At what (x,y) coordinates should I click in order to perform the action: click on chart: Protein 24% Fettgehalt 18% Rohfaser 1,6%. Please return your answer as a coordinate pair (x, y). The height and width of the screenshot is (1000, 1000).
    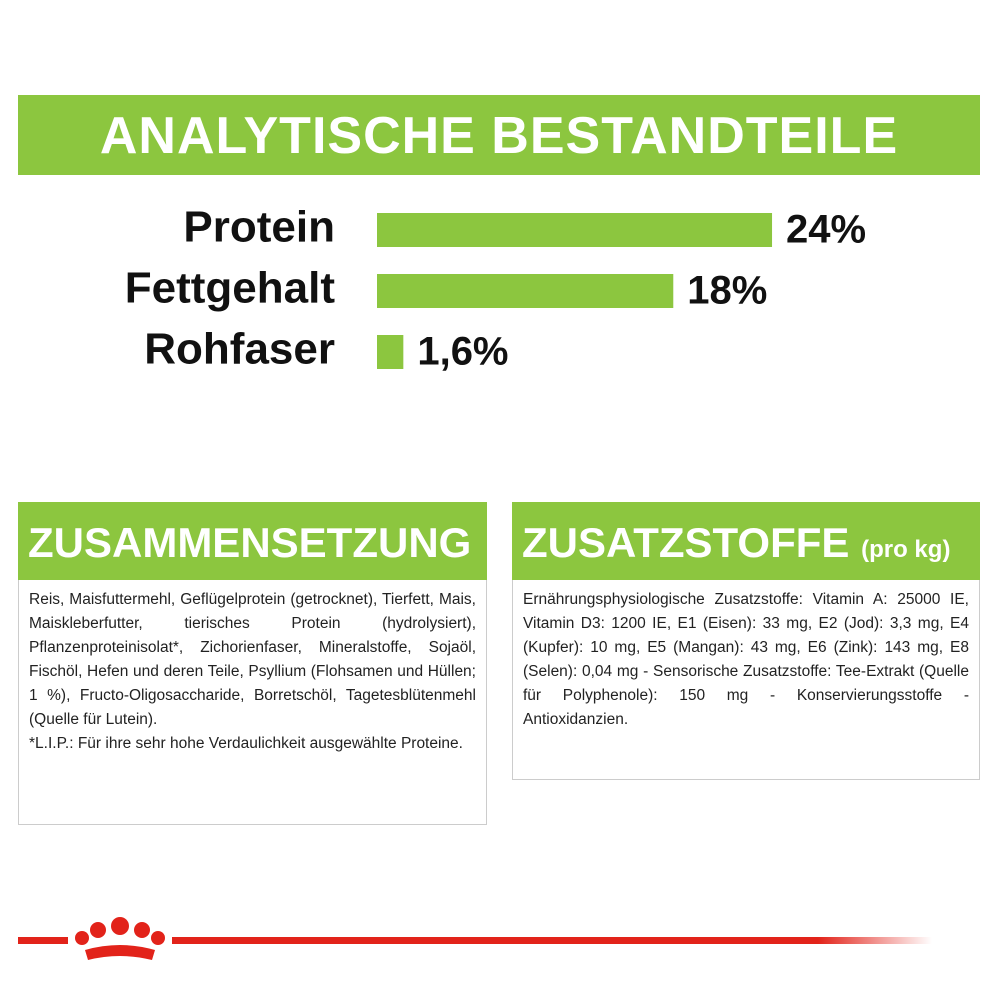
    Looking at the image, I should click on (495, 288).